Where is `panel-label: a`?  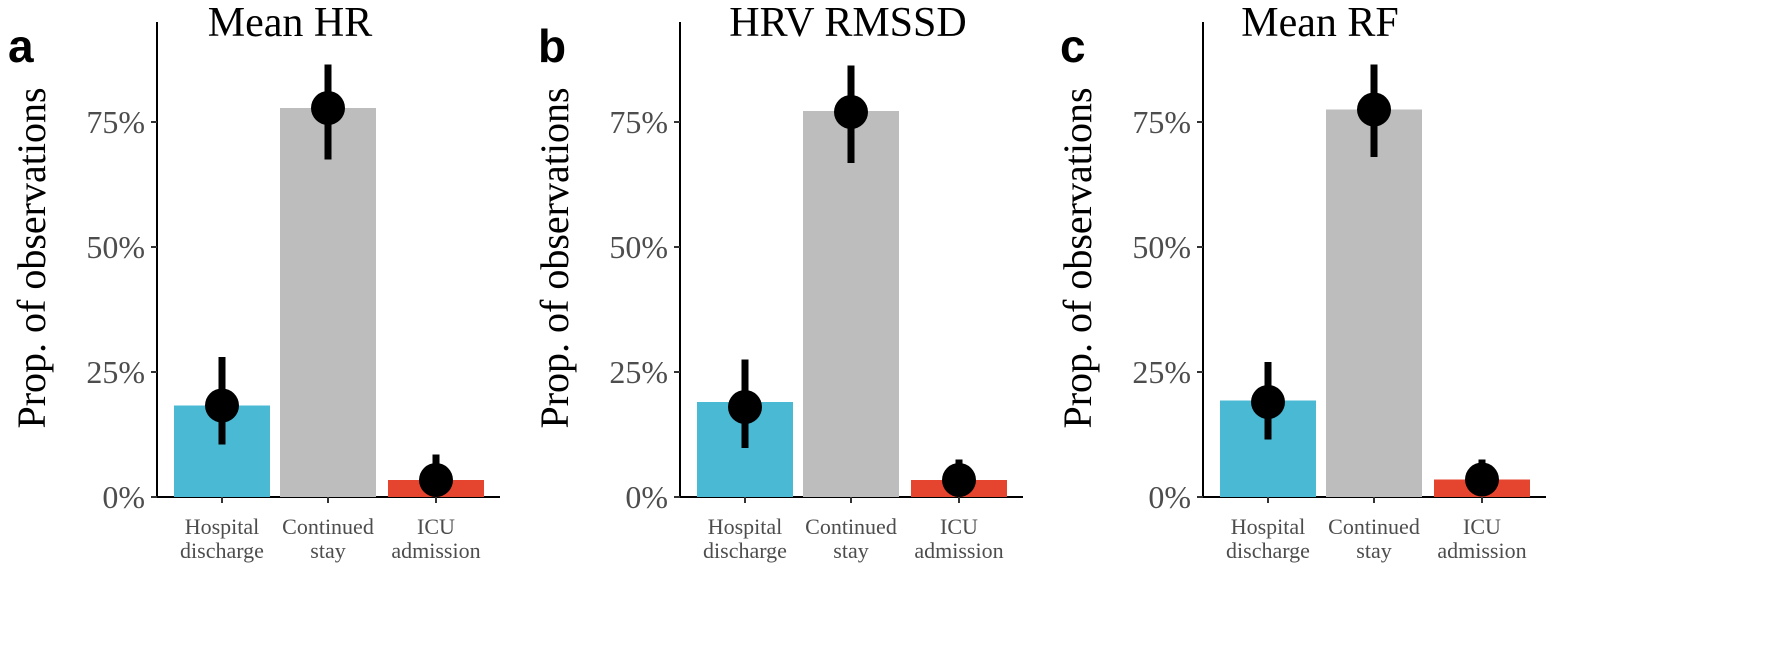
panel-label: a is located at coordinates (21, 46).